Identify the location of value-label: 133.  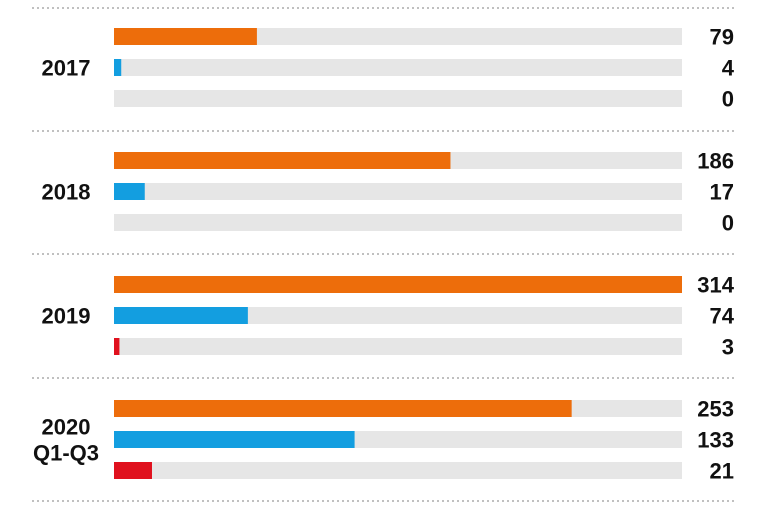
(715, 440).